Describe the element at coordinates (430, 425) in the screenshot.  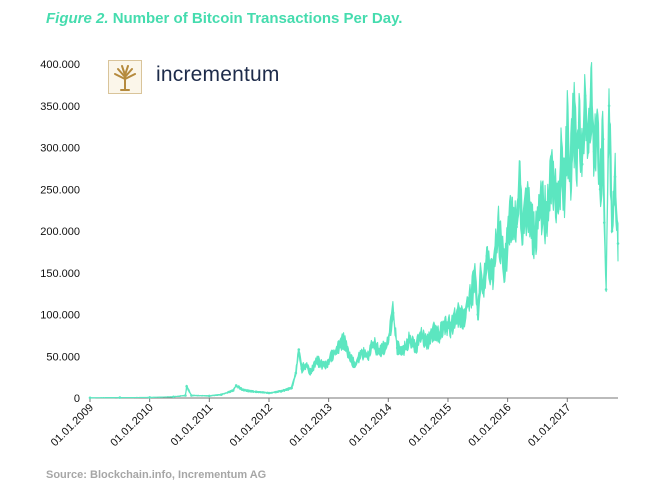
I see `x-tick-label: 01.01.2015` at that location.